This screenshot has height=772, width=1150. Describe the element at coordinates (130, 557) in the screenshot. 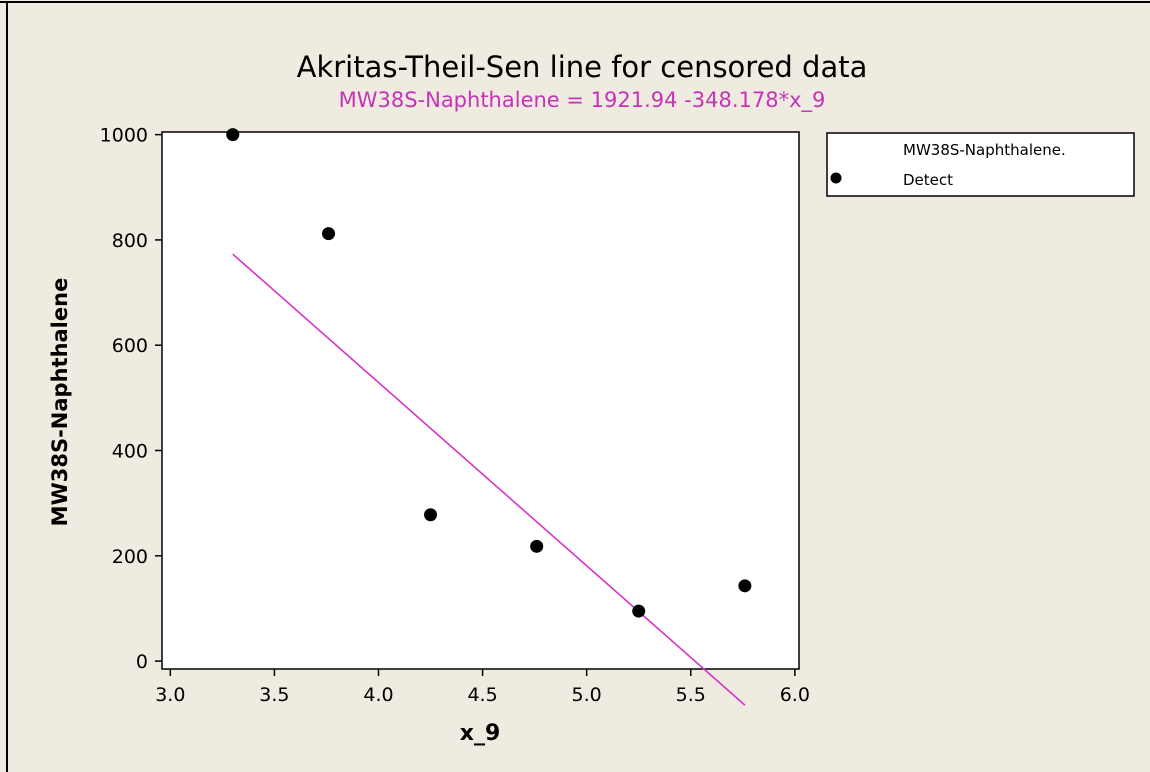

I see `y-tick-label: 200` at that location.